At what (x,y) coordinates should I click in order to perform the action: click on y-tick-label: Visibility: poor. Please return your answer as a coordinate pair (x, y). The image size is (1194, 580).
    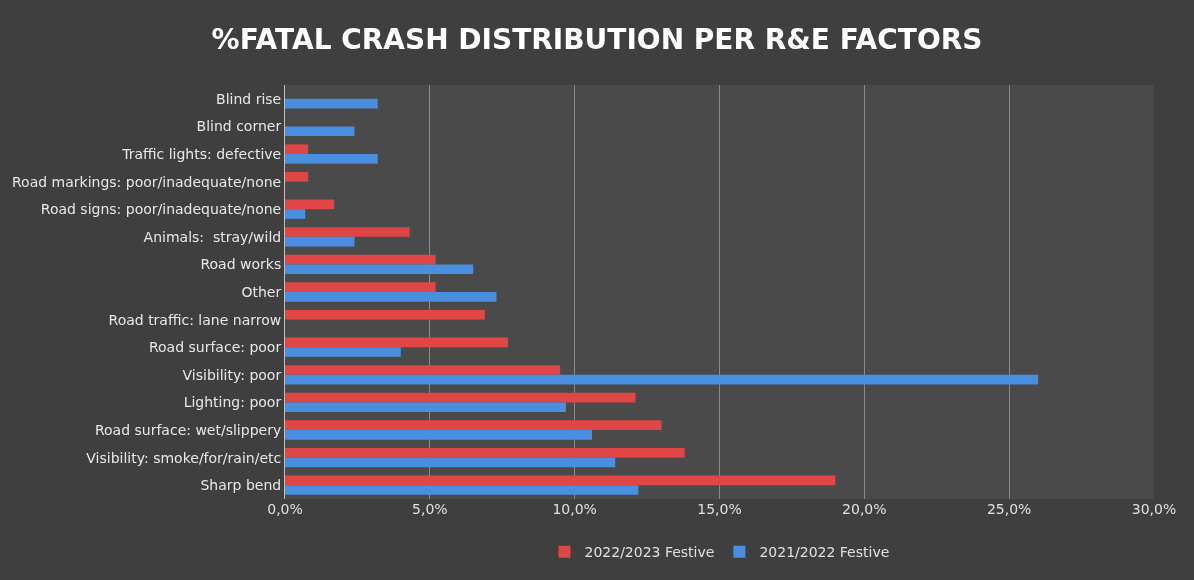
    Looking at the image, I should click on (232, 374).